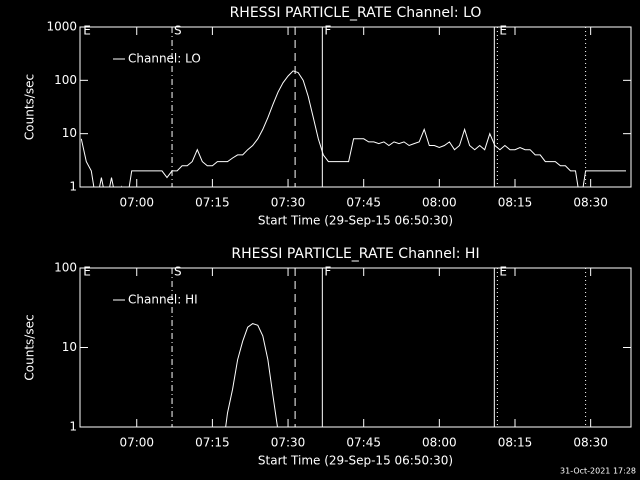 Image resolution: width=640 pixels, height=480 pixels. I want to click on series-group, so click(251, 375).